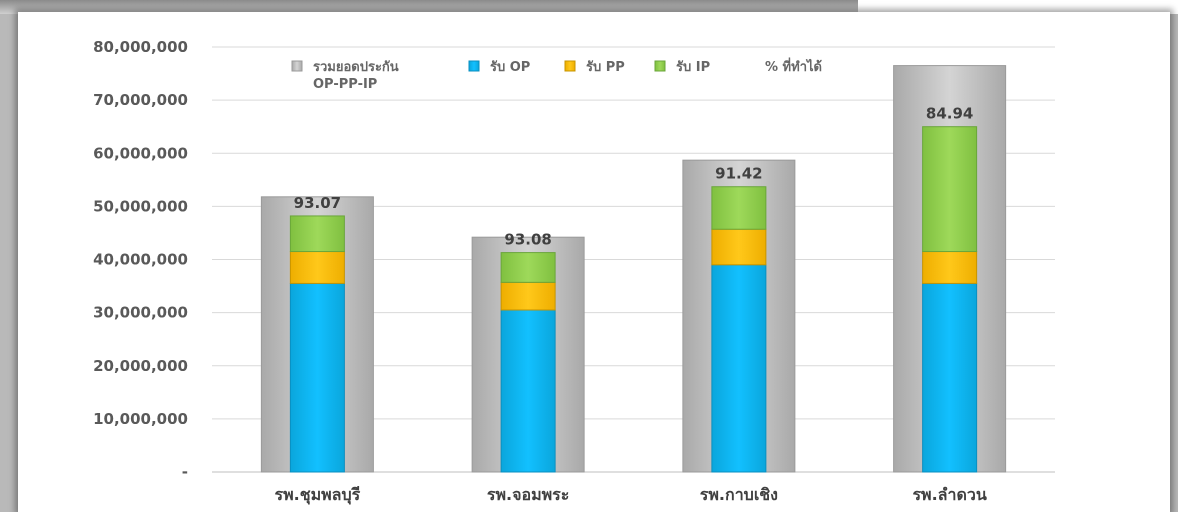 Image resolution: width=1178 pixels, height=512 pixels. I want to click on window-top-edge-right, so click(1018, 7).